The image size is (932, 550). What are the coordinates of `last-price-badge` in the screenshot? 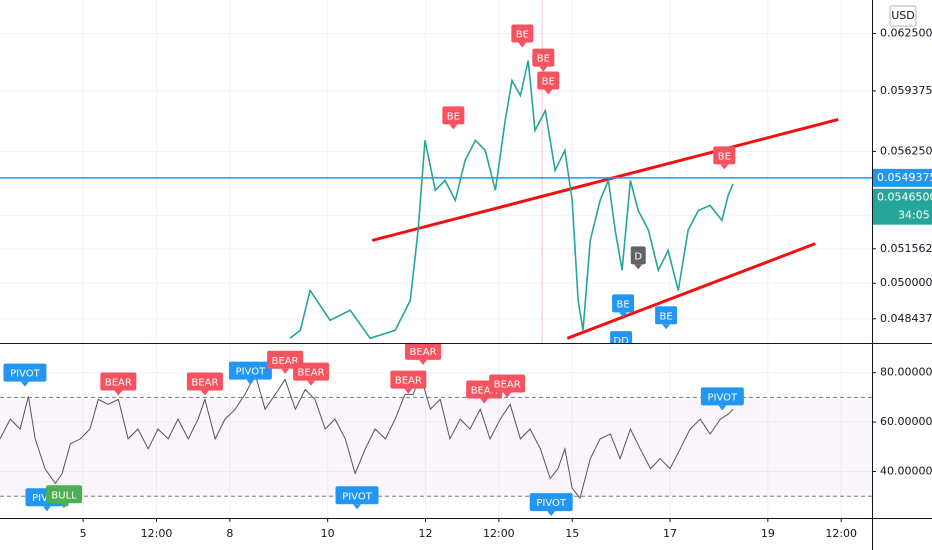 It's located at (902, 206).